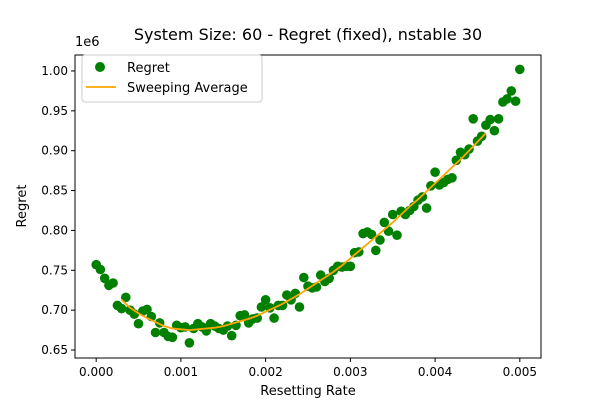 The height and width of the screenshot is (400, 600). Describe the element at coordinates (435, 372) in the screenshot. I see `x-tick-label: 0.004` at that location.